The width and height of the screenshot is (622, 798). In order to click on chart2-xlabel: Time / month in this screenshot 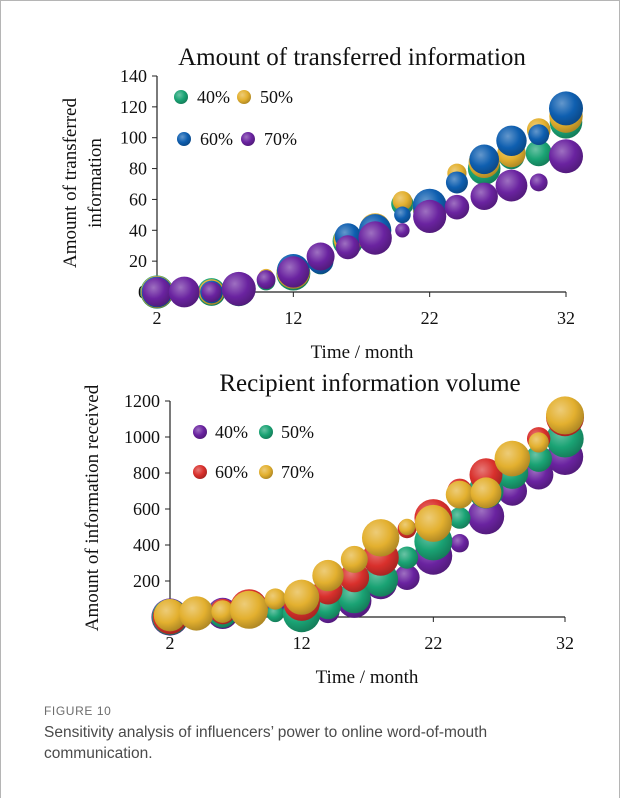, I will do `click(367, 677)`.